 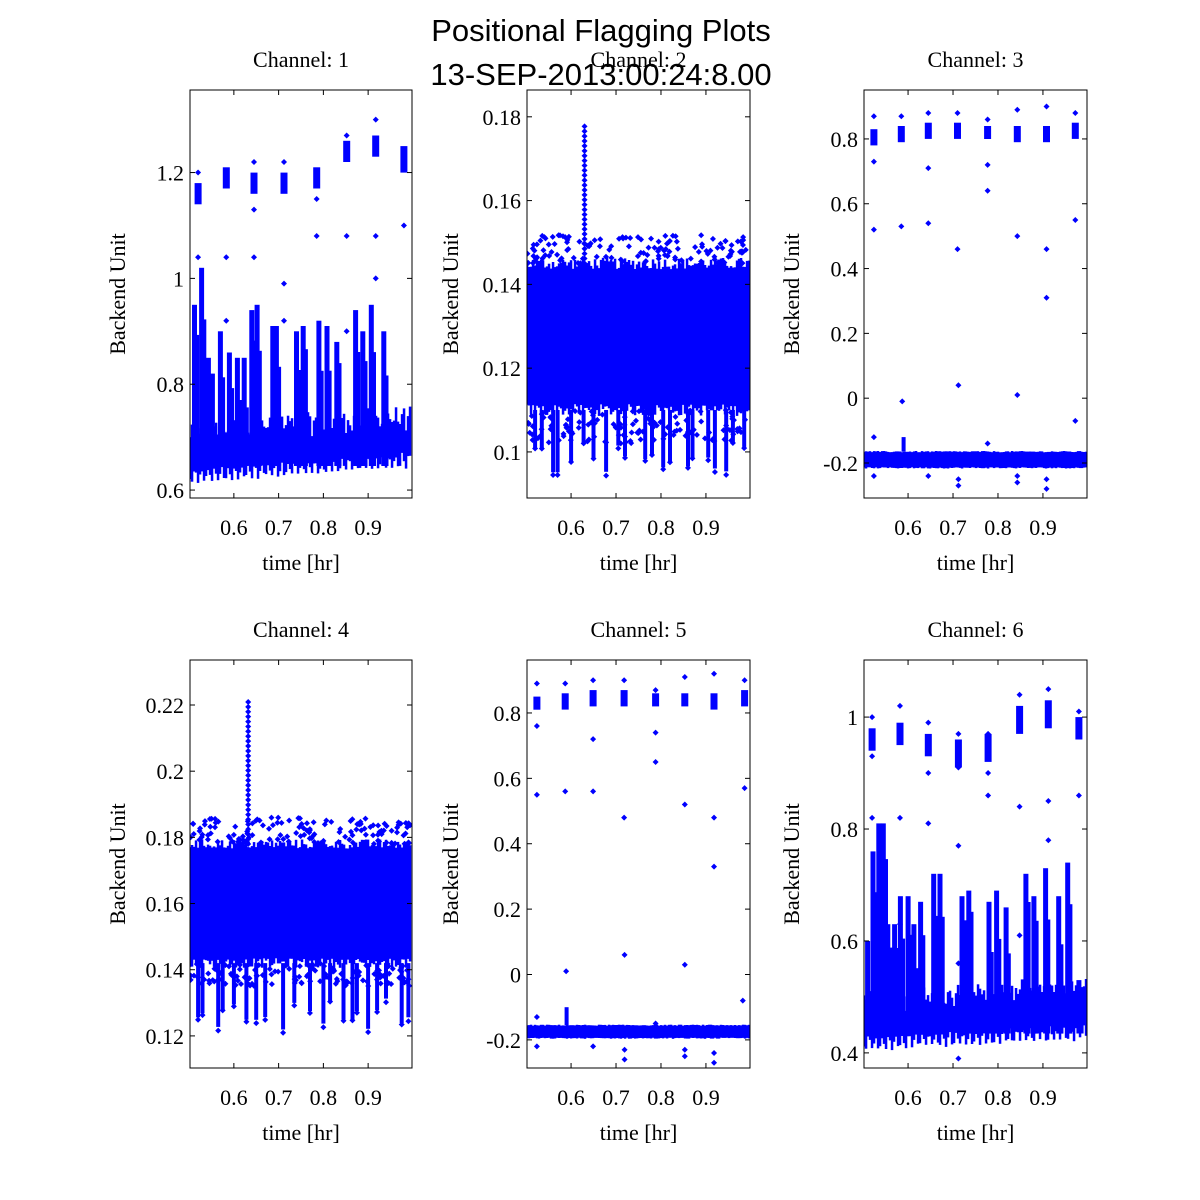 What do you see at coordinates (639, 59) in the screenshot?
I see `subplot-title: Channel: 2` at bounding box center [639, 59].